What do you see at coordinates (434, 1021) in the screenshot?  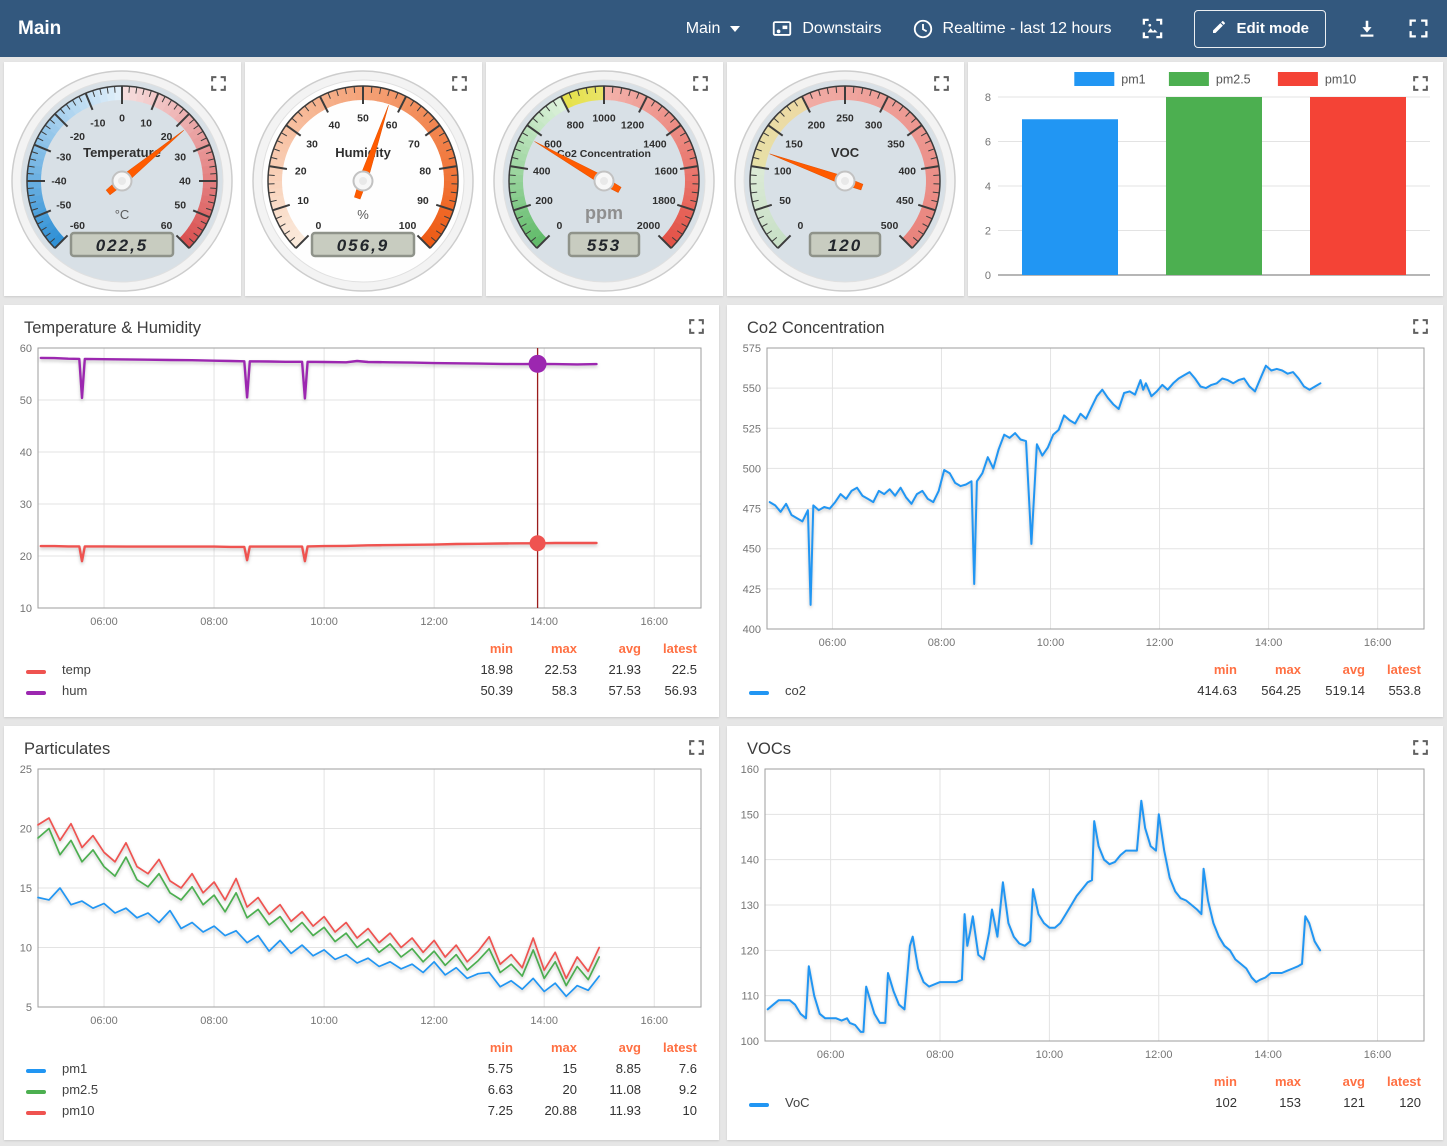 I see `svg-text: 12:00` at bounding box center [434, 1021].